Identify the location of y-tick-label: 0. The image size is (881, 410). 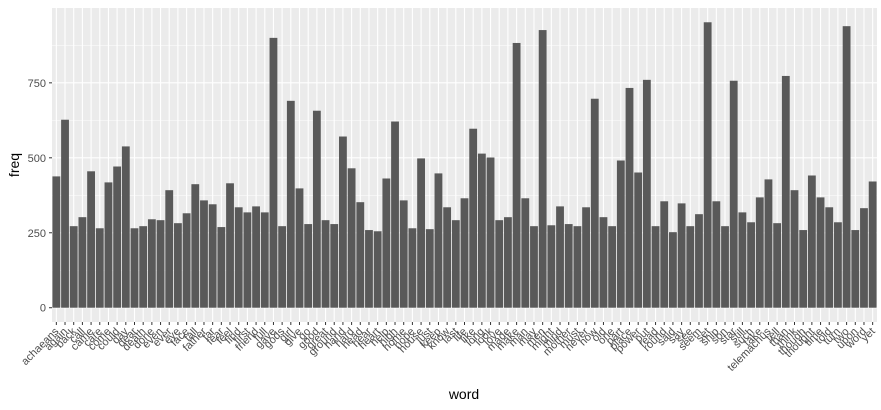
(43, 309).